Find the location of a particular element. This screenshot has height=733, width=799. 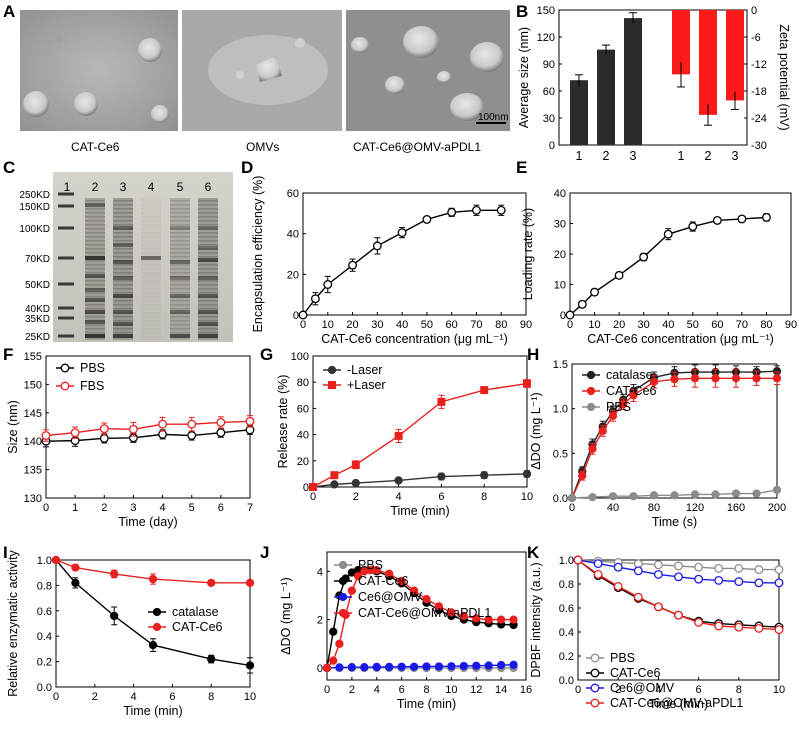

x-tick-label: 70 is located at coordinates (476, 325).